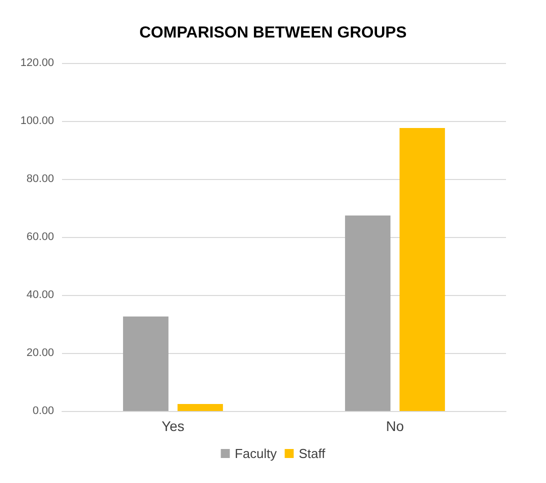  I want to click on y-tick-label: 0.00, so click(43, 411).